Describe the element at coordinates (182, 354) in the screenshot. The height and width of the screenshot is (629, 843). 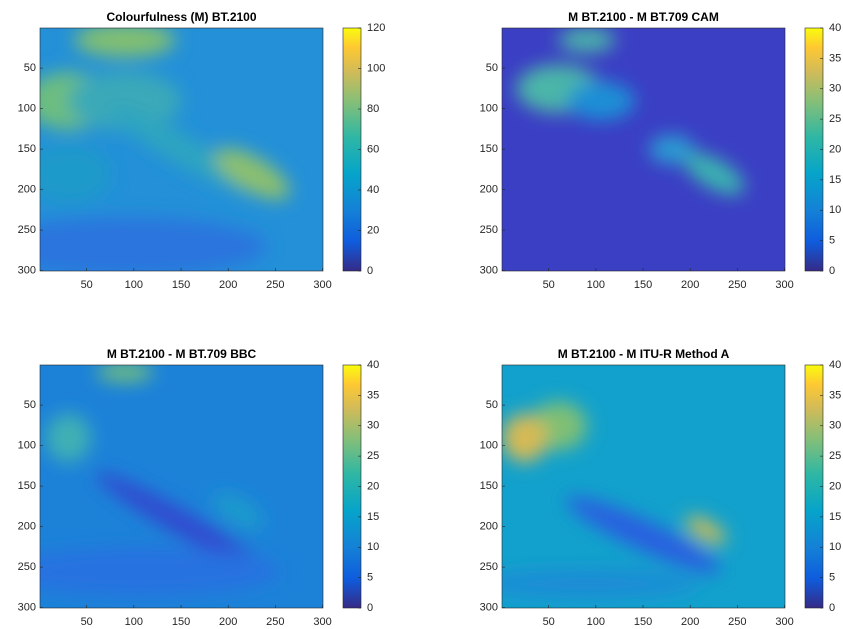
I see `chart-title: M BT.2100 - M BT.709 BBC` at that location.